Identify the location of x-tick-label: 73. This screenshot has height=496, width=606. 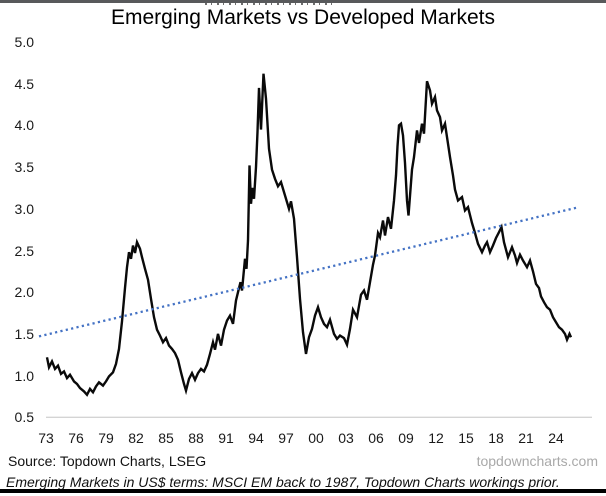
(46, 438).